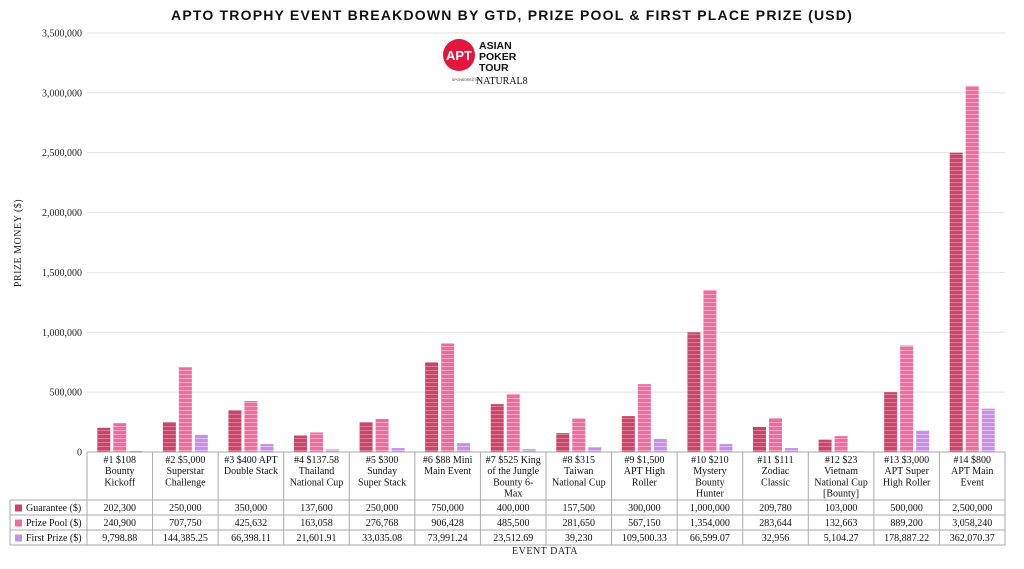  I want to click on category-label: Vietnam, so click(841, 471).